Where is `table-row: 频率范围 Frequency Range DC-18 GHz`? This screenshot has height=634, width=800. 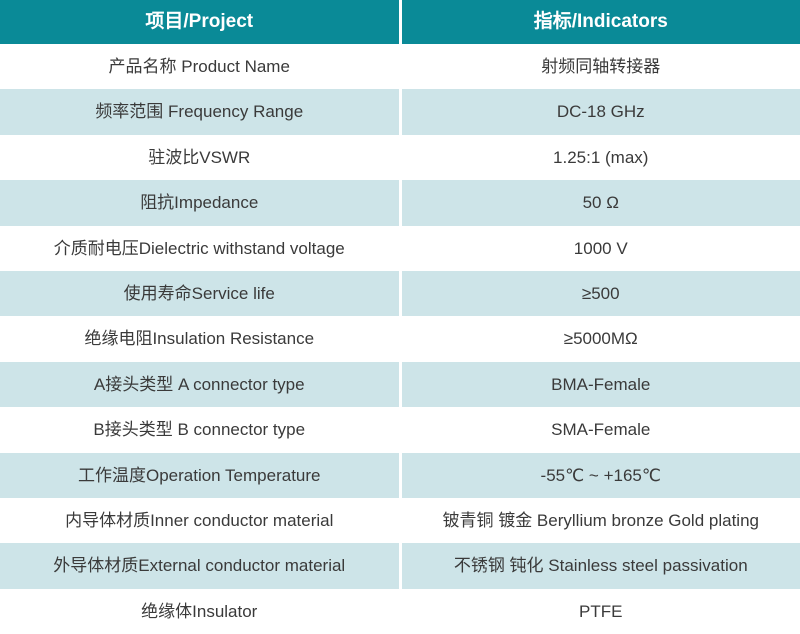 table-row: 频率范围 Frequency Range DC-18 GHz is located at coordinates (400, 112).